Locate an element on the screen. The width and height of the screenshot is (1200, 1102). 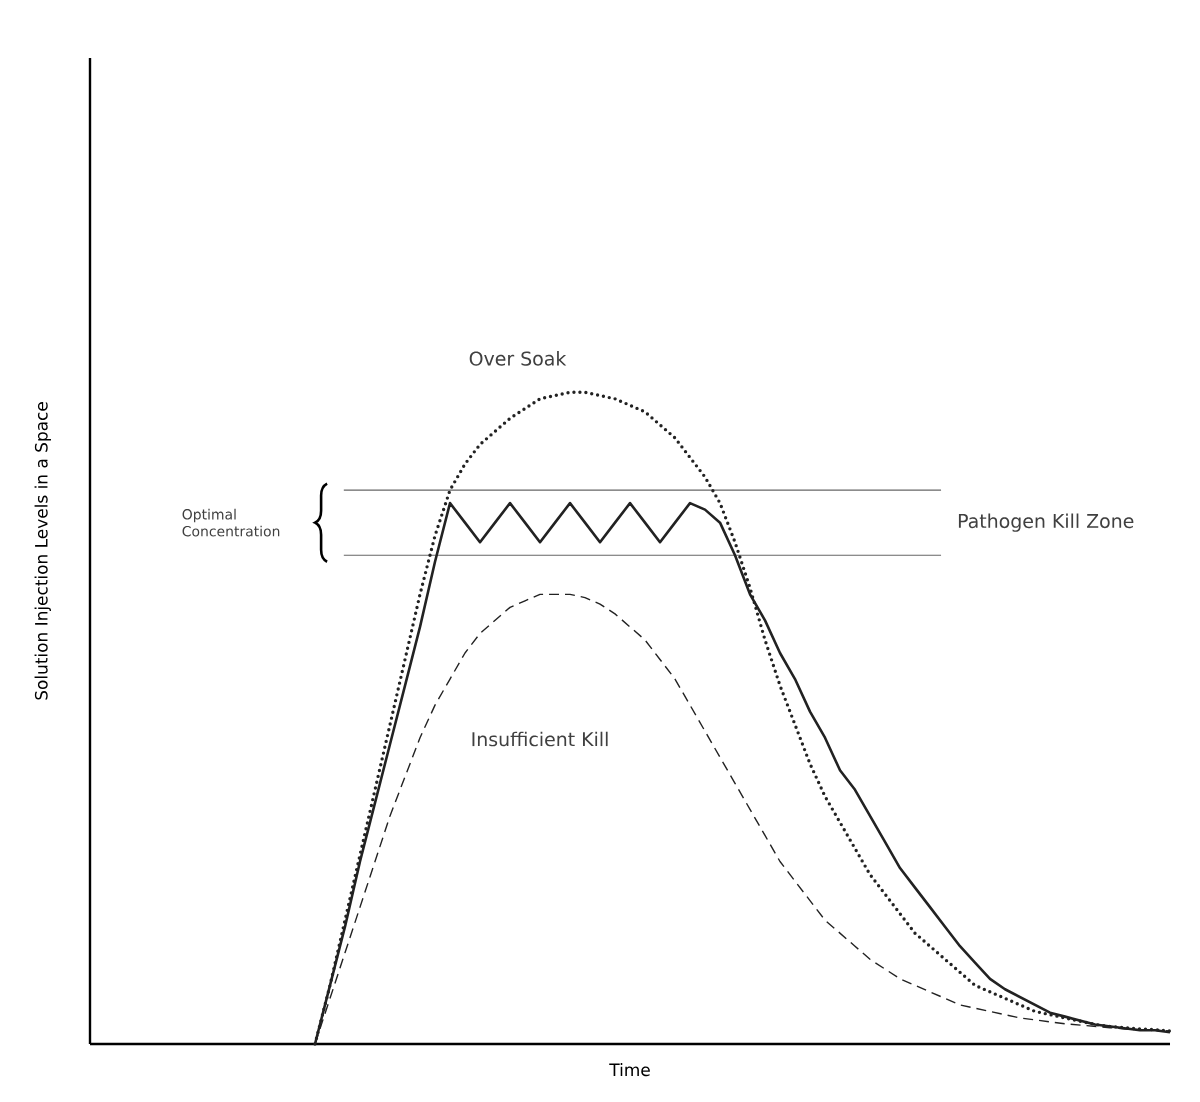
series-label: Over Soak is located at coordinates (518, 358).